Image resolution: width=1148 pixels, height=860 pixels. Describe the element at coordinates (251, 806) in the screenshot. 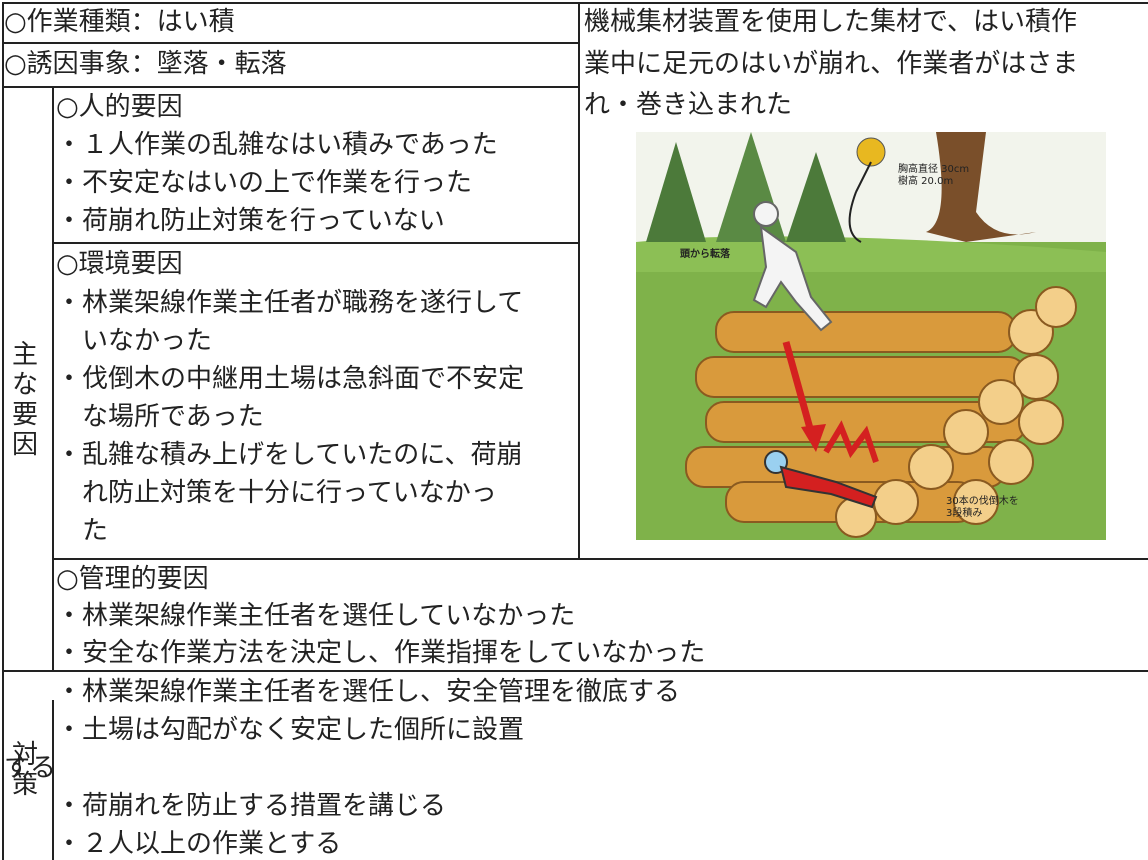

I see `measure-item: ・荷崩れを防止する措置を講じる` at that location.